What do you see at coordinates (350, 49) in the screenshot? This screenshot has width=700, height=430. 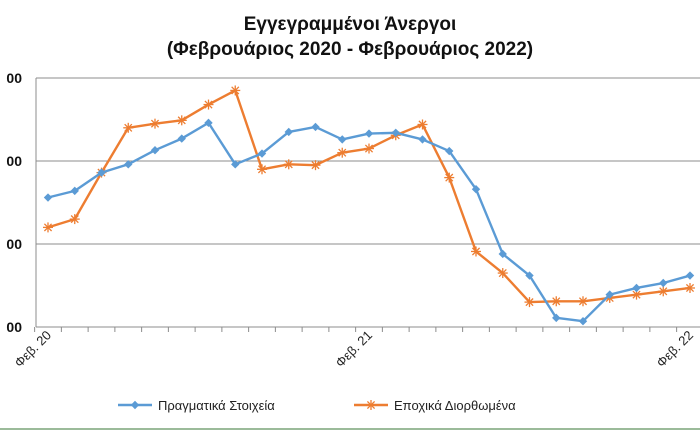 I see `chart-subtitle: (Φεβρουάριος 2020 - Φεβρουάριος 2022)` at bounding box center [350, 49].